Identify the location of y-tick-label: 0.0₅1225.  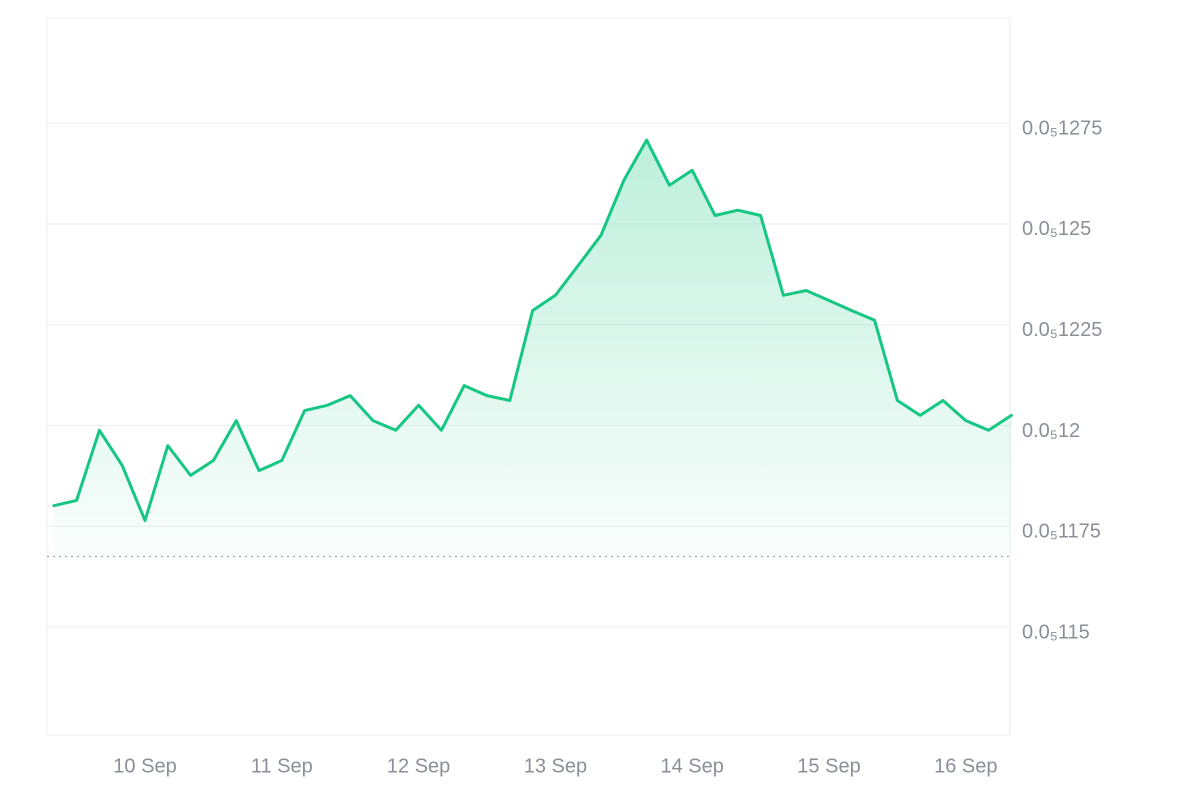
(1062, 330).